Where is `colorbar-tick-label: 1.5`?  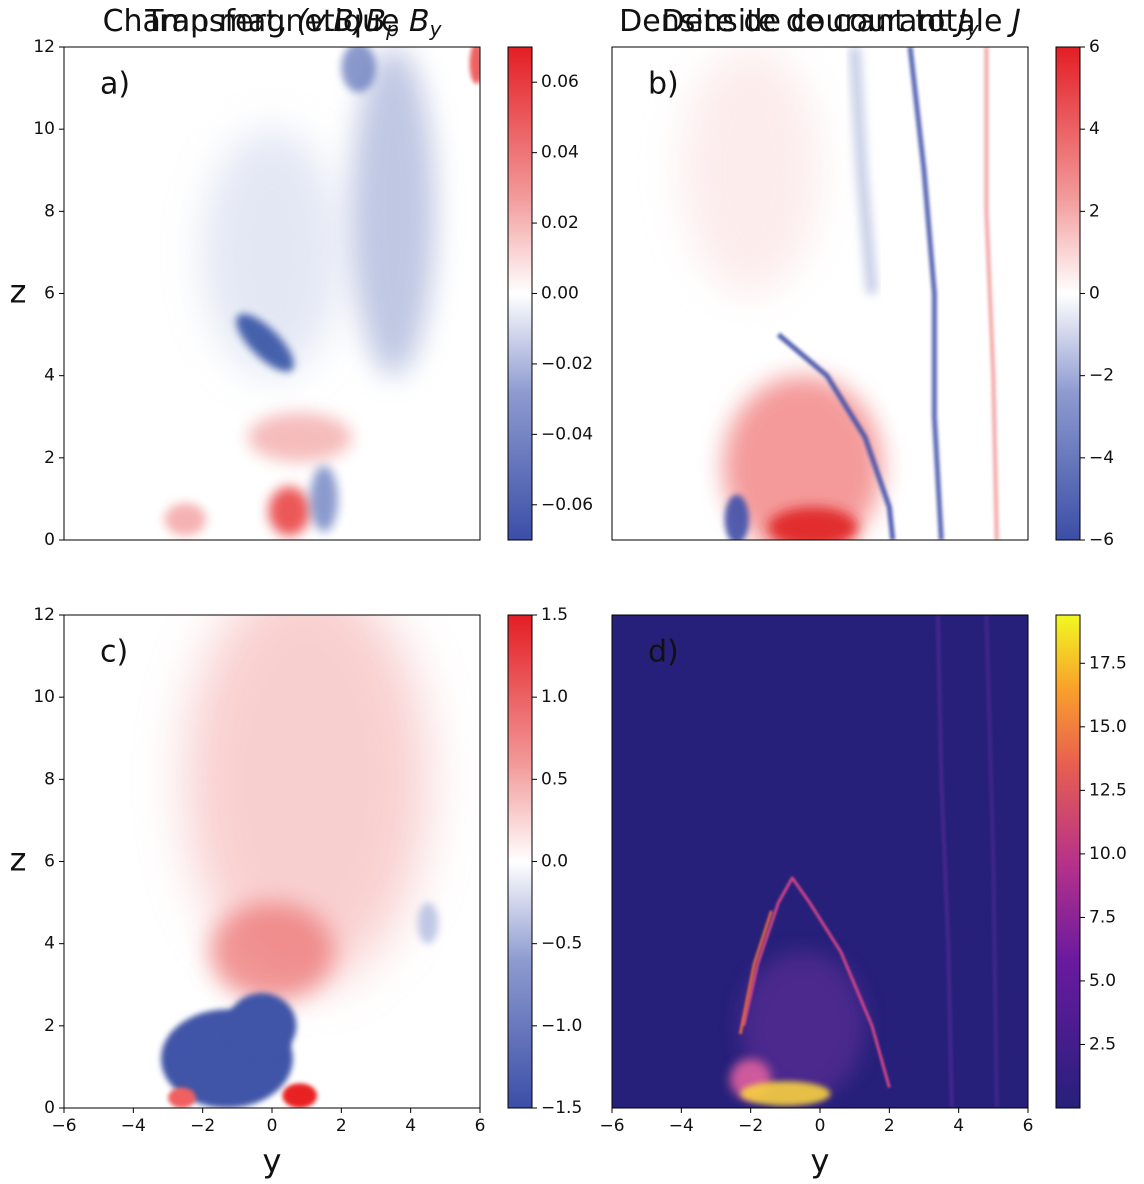 colorbar-tick-label: 1.5 is located at coordinates (554, 615).